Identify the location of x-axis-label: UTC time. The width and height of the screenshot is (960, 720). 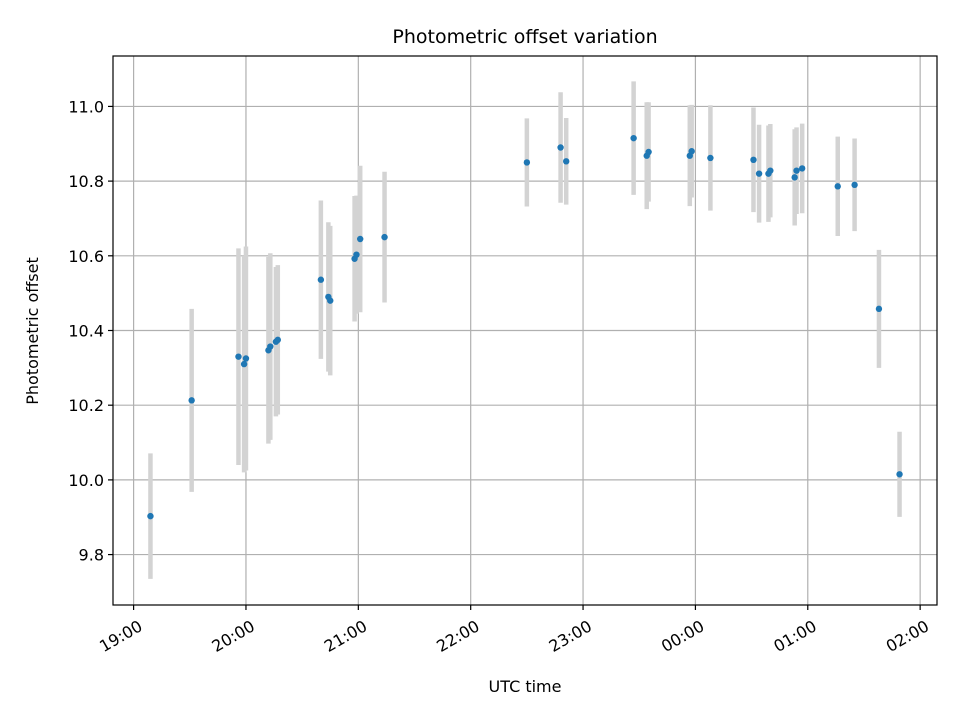
(525, 686).